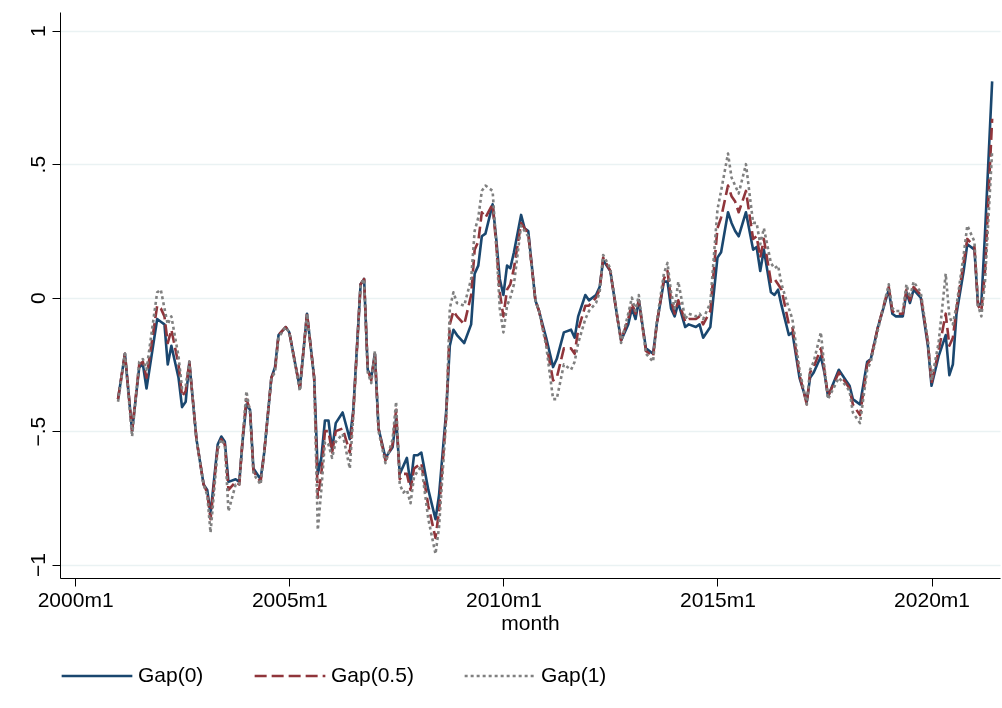 Image resolution: width=1002 pixels, height=708 pixels. What do you see at coordinates (530, 622) in the screenshot?
I see `x-axis-title: month` at bounding box center [530, 622].